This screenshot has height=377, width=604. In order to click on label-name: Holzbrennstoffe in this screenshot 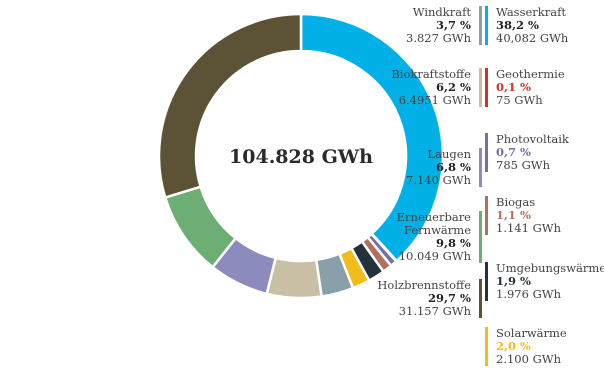, I will do `click(424, 285)`.